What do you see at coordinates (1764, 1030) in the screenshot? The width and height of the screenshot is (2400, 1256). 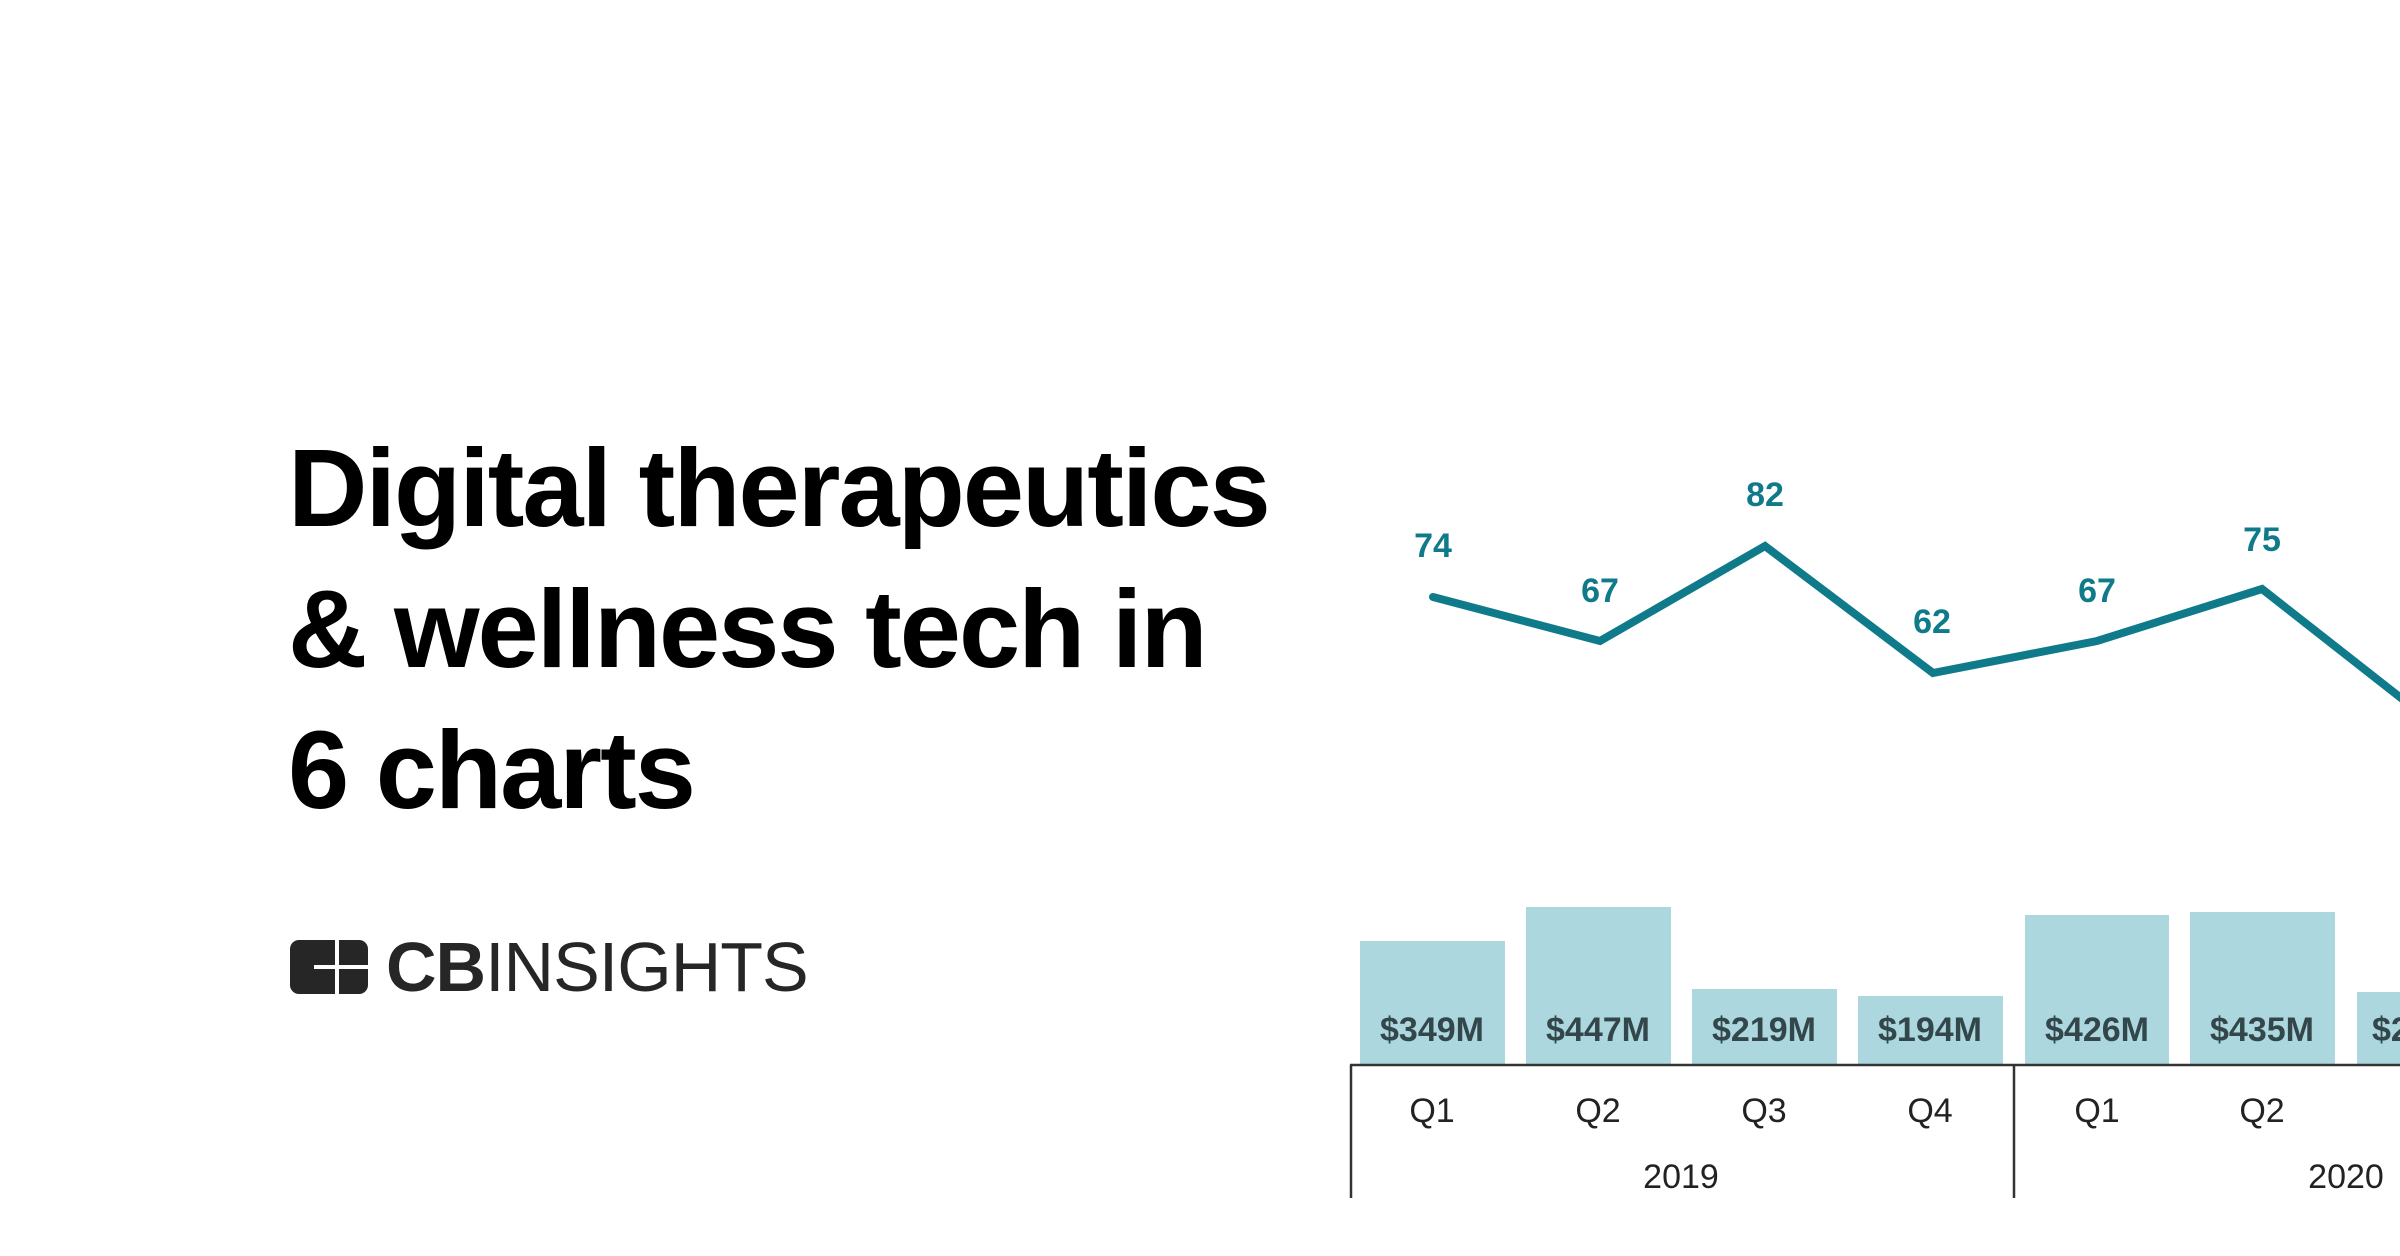 I see `bar-label: $219M` at bounding box center [1764, 1030].